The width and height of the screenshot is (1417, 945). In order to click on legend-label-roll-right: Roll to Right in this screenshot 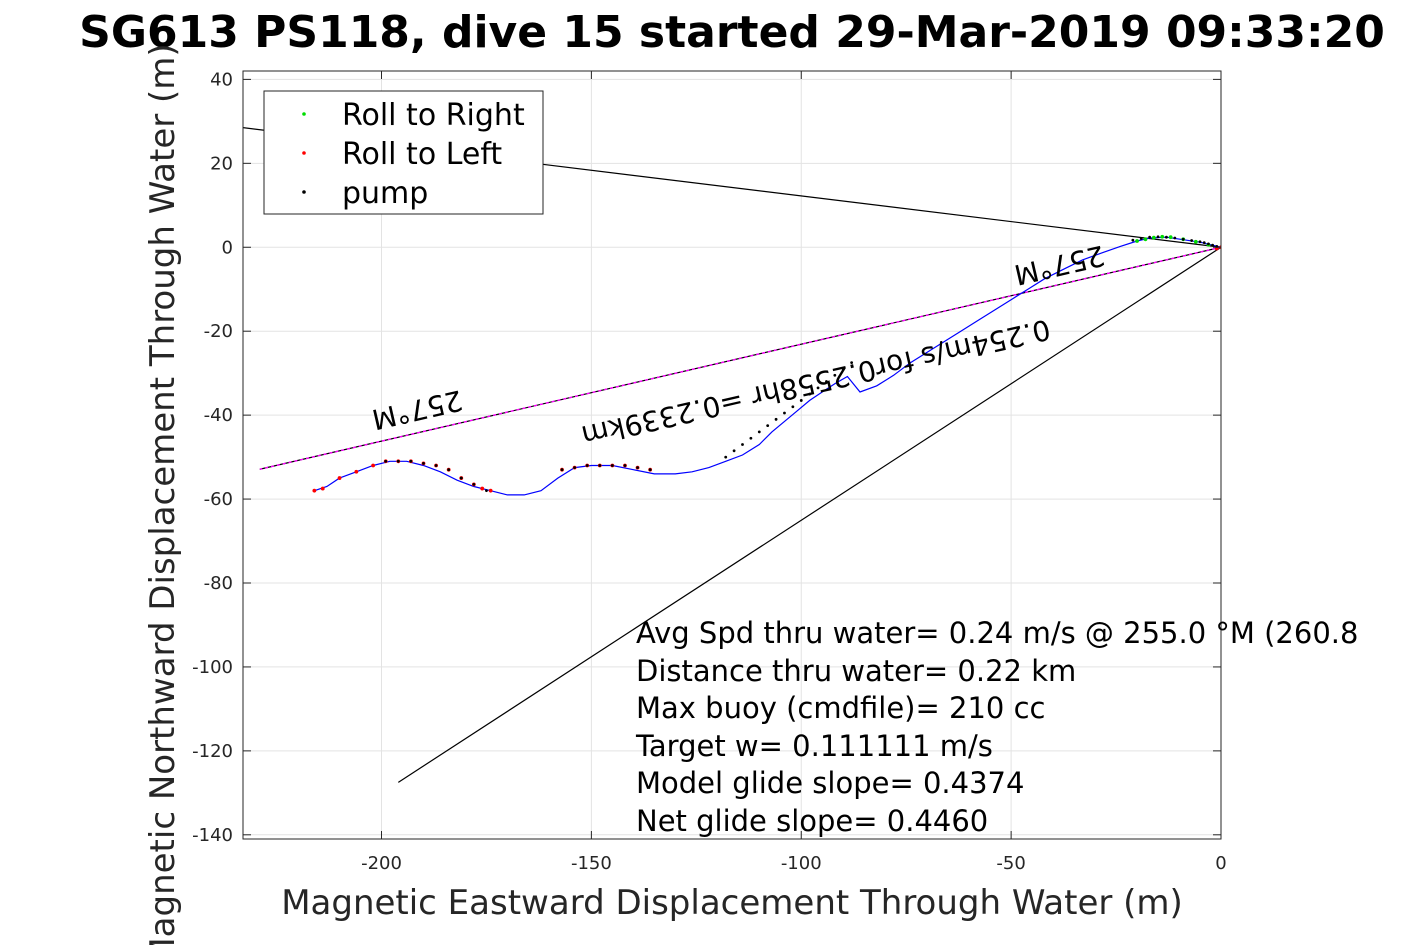, I will do `click(433, 115)`.